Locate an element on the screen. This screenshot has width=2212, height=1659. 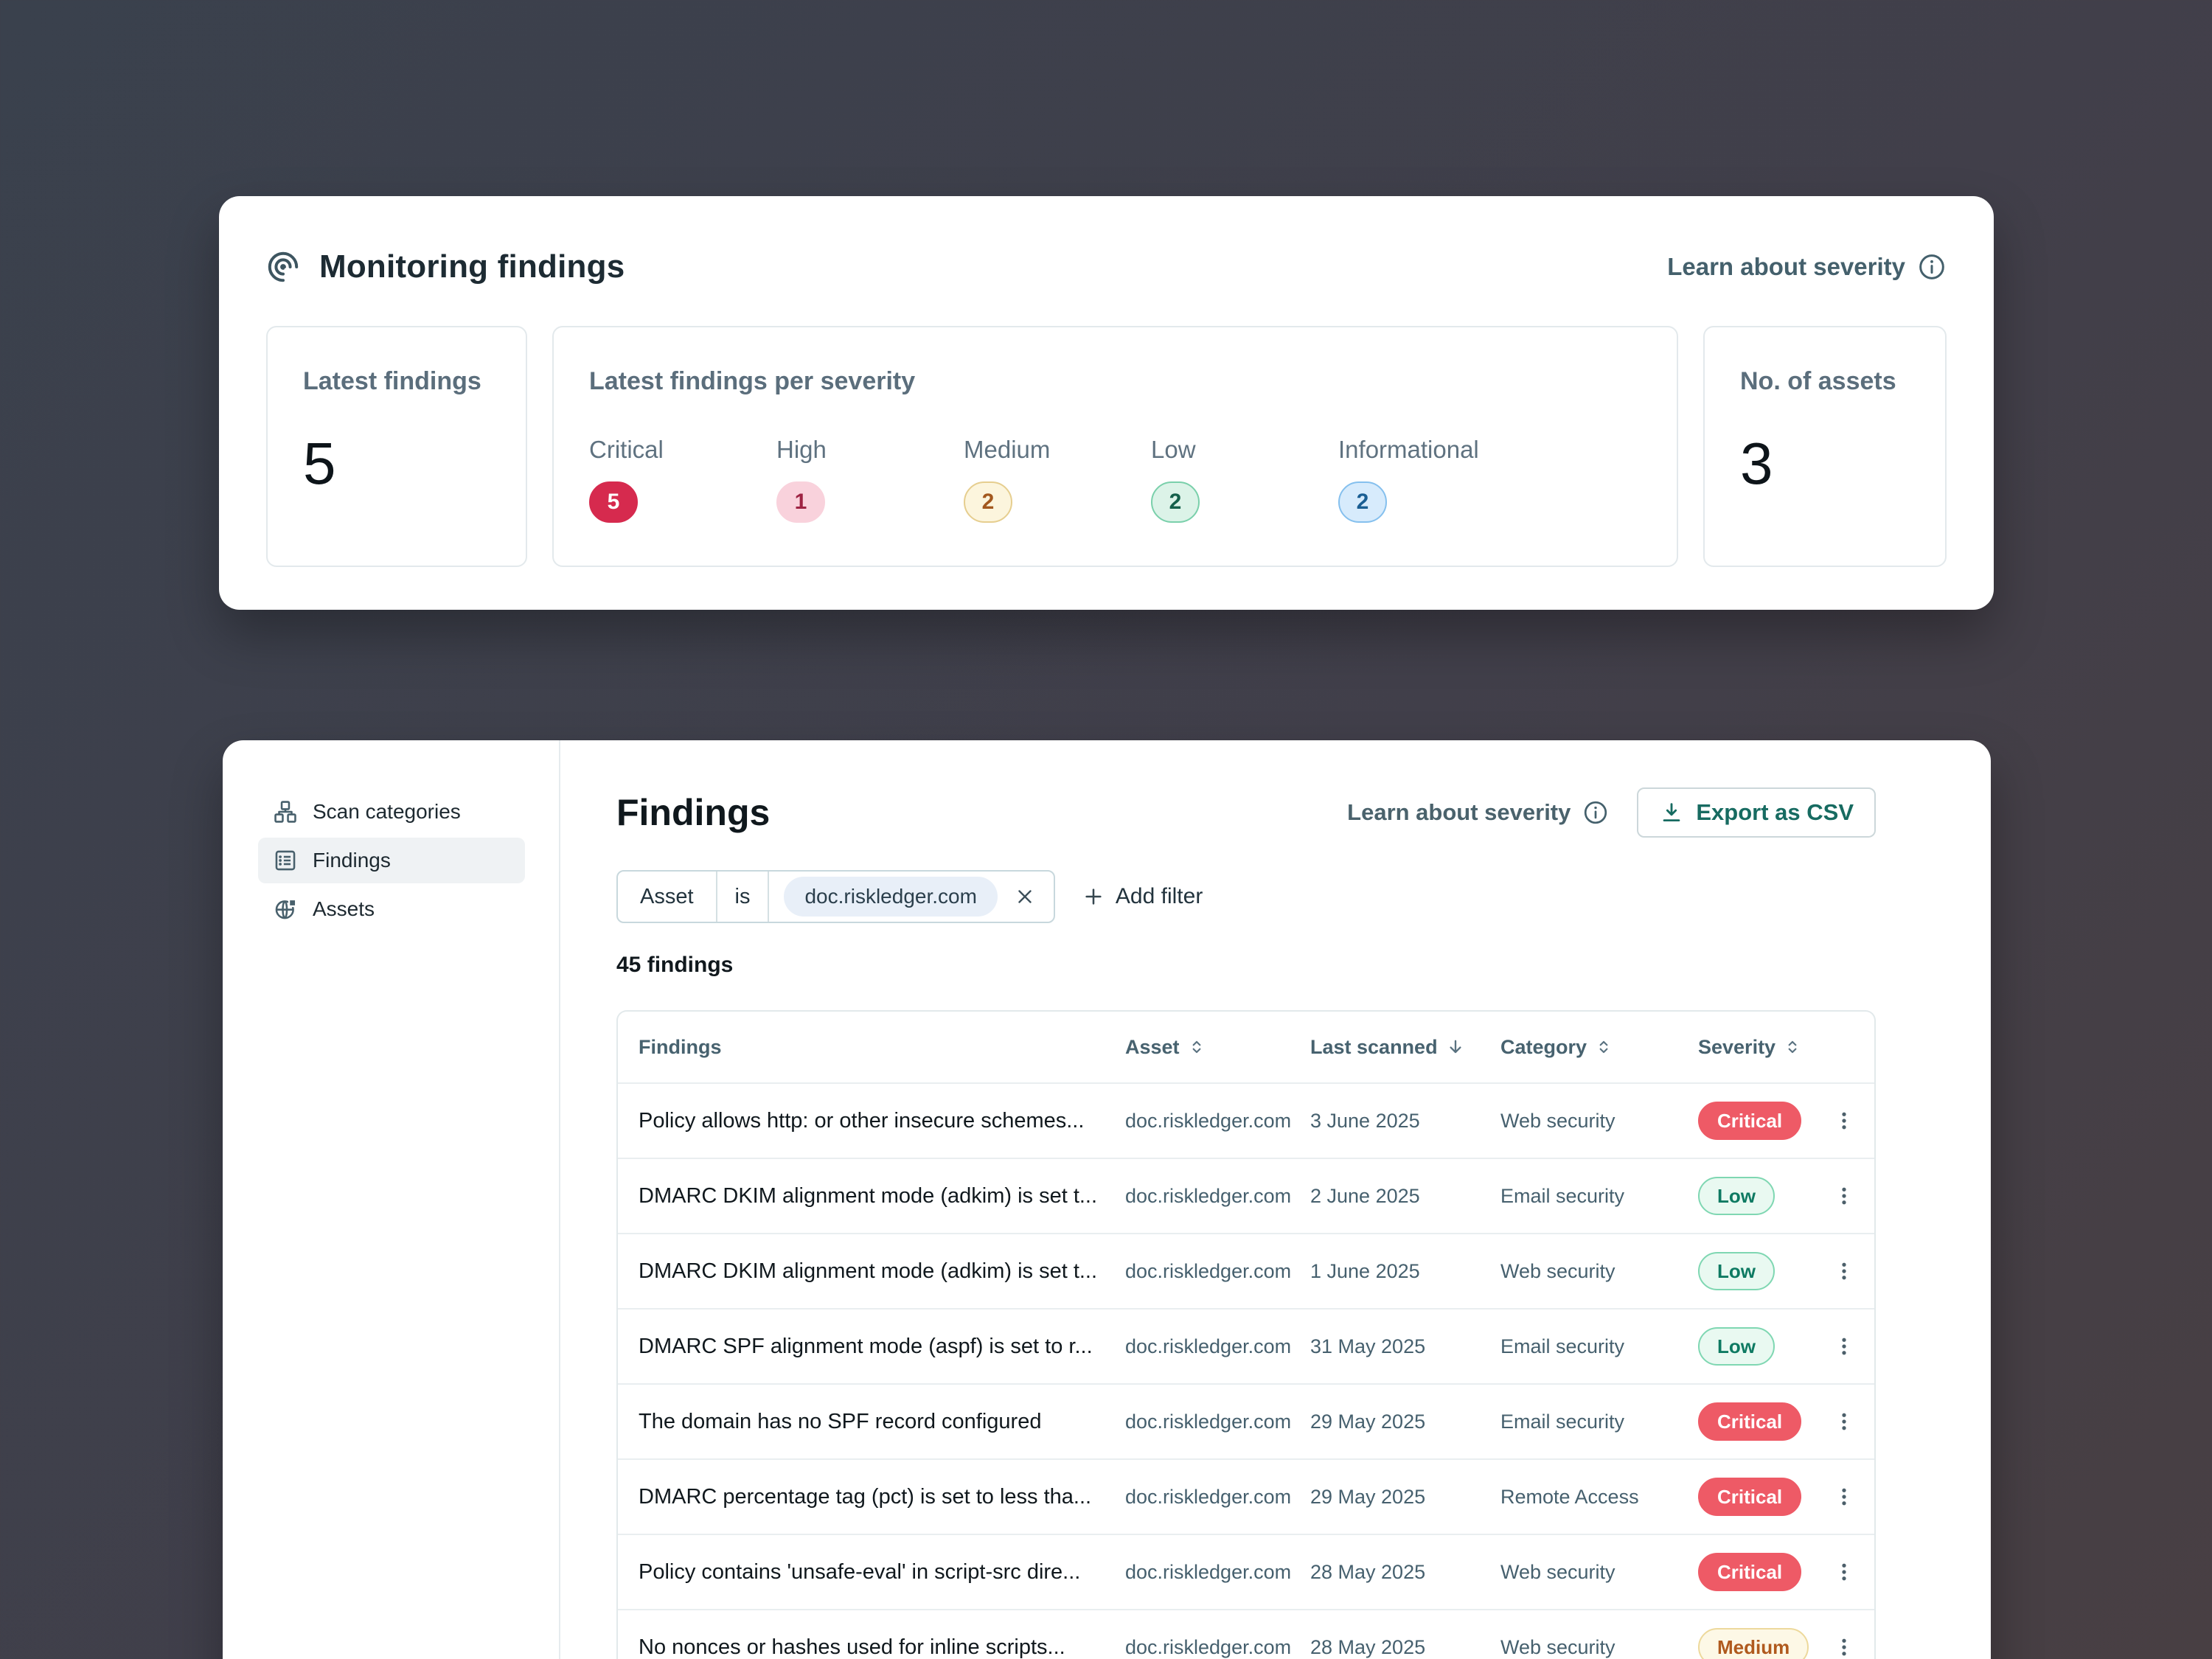
latest-findings-label: Latest findings is located at coordinates (392, 381).